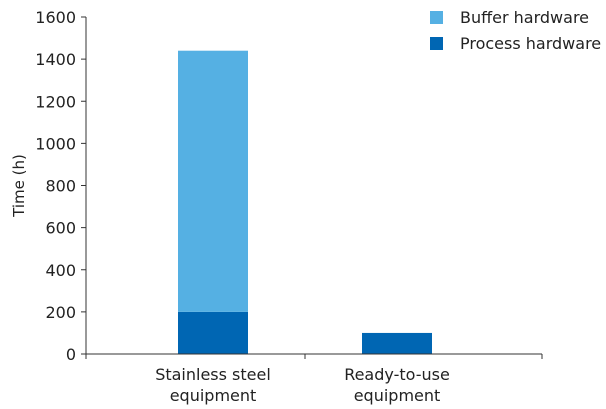 This screenshot has width=606, height=409. I want to click on x-category-label: Ready-to-use equipment, so click(397, 385).